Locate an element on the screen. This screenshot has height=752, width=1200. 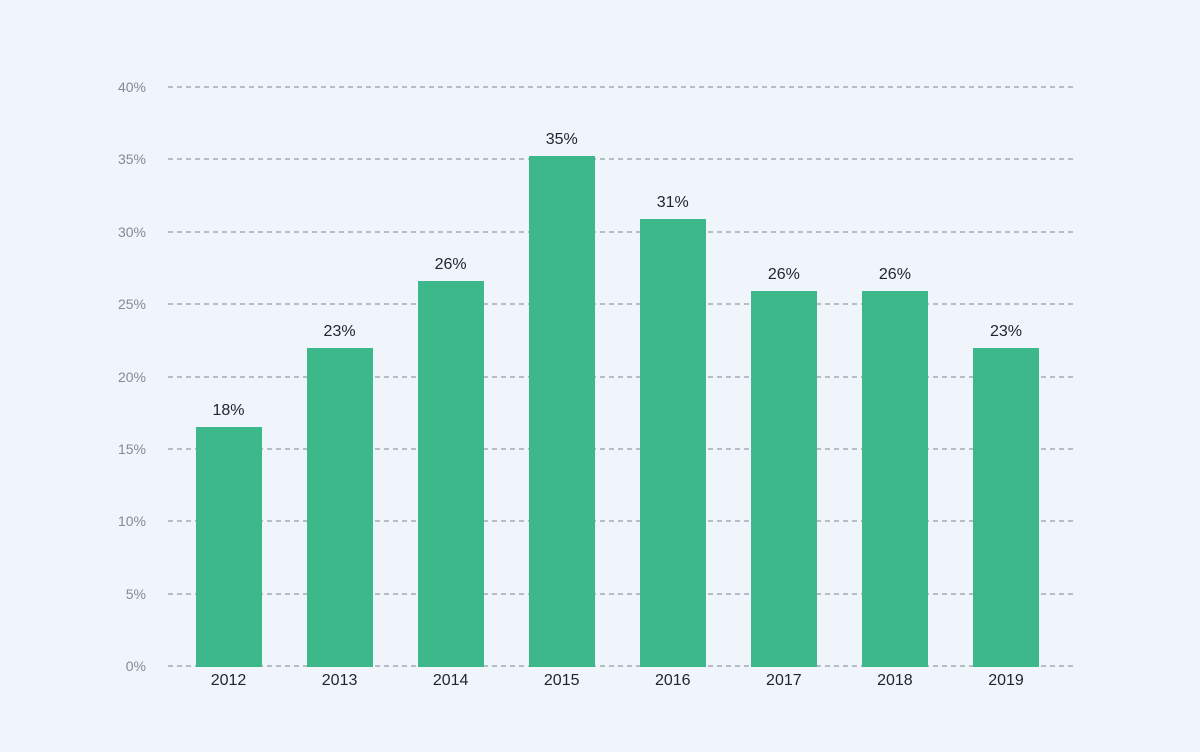
x-axis-tick-label: 2017 is located at coordinates (784, 680).